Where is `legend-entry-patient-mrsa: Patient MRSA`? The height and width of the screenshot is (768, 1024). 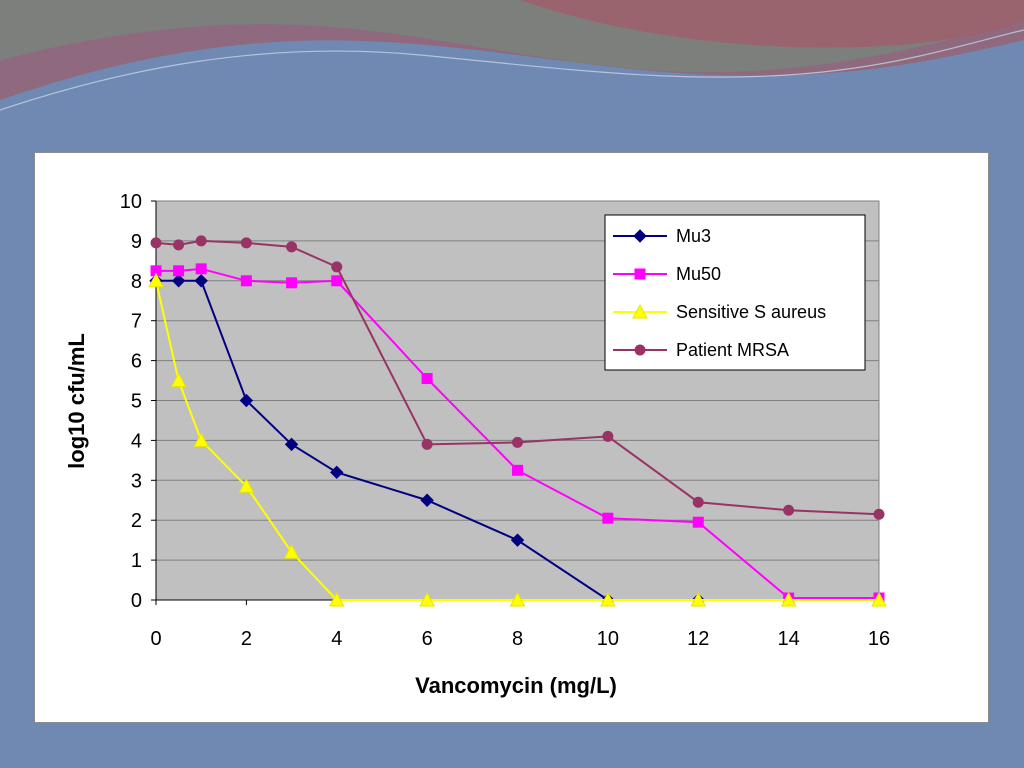 legend-entry-patient-mrsa: Patient MRSA is located at coordinates (701, 350).